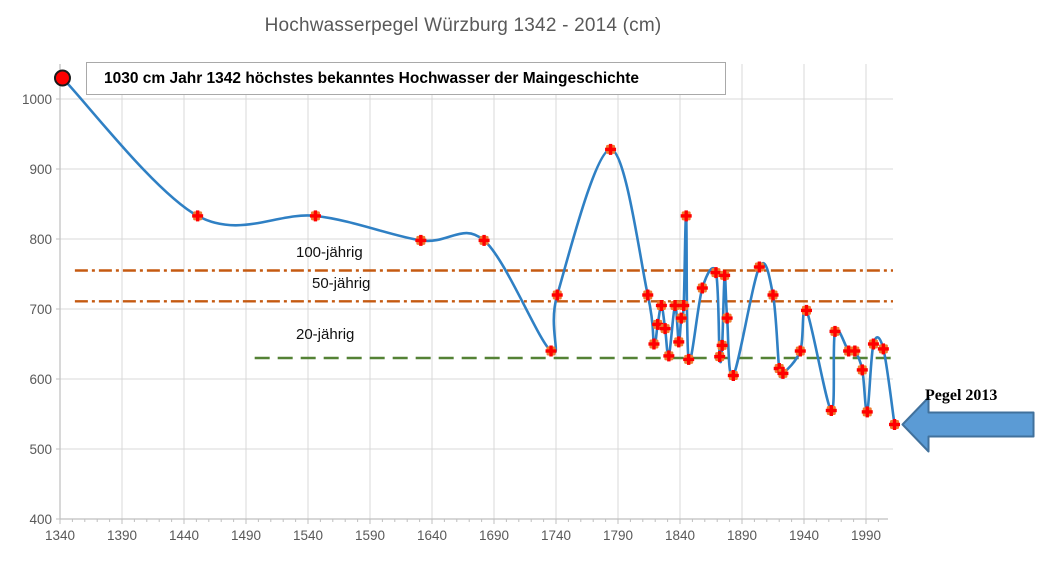 The height and width of the screenshot is (563, 1037). Describe the element at coordinates (432, 535) in the screenshot. I see `x-tick-label: 1640` at that location.